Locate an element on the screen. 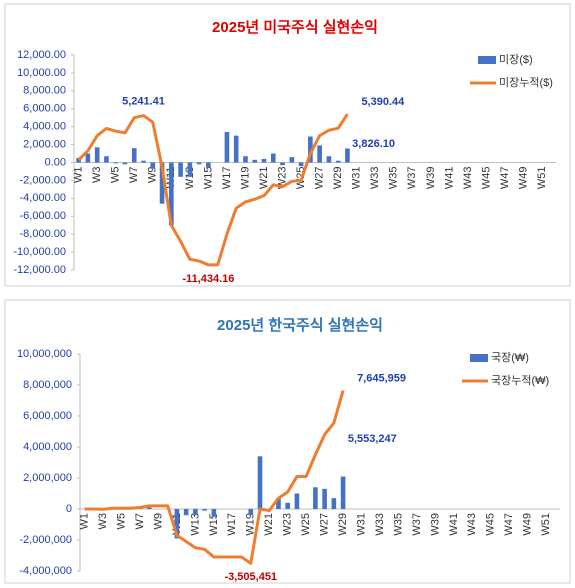 Image resolution: width=575 pixels, height=588 pixels. legend-label: 미장($) is located at coordinates (516, 59).